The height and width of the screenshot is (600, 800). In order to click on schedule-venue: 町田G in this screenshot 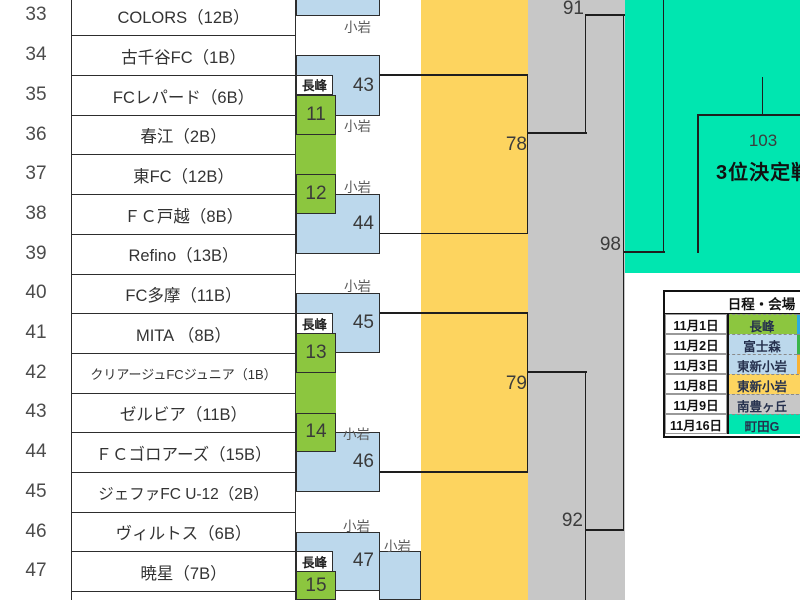, I will do `click(763, 424)`.